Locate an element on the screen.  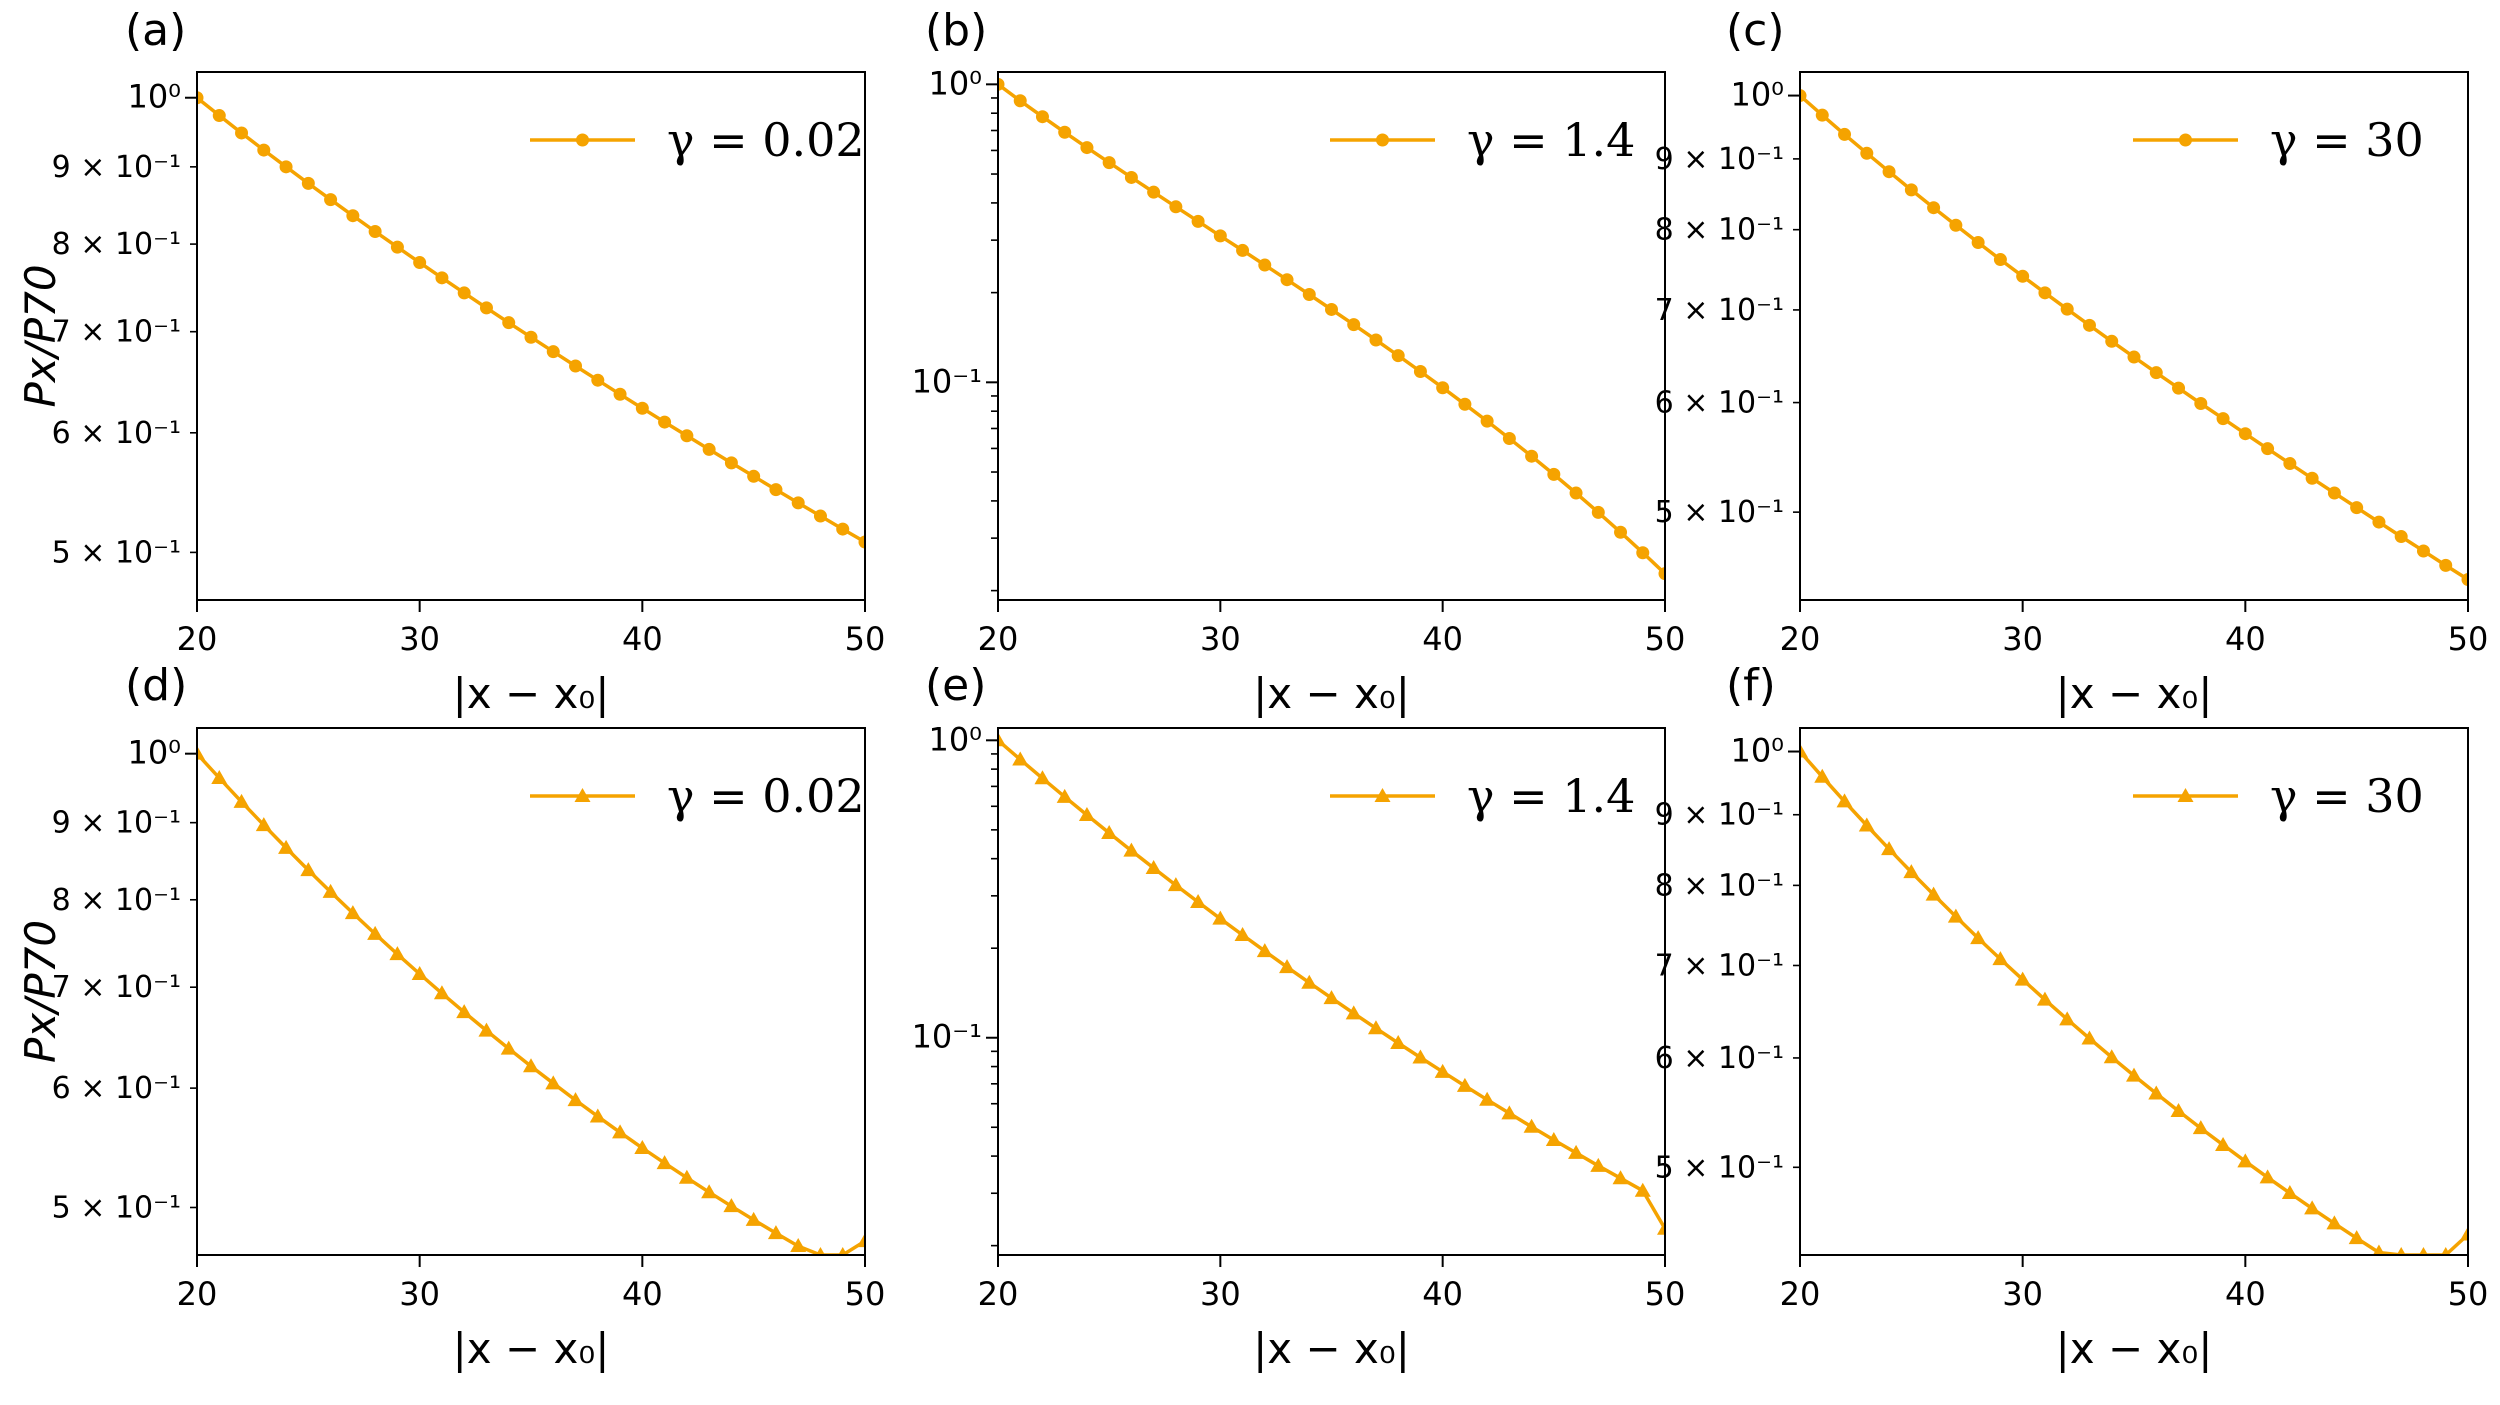
legend-label: γ = 1.4 is located at coordinates (1551, 796).